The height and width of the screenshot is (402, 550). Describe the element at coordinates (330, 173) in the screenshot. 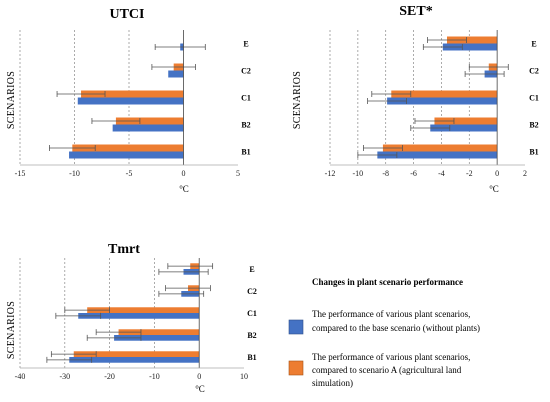

I see `set-tick-label: -12` at that location.